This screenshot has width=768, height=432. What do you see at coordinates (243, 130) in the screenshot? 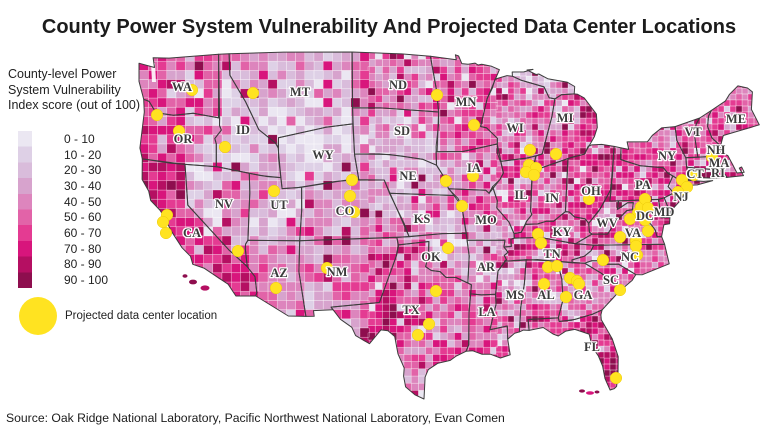
I see `svg-text: ID` at bounding box center [243, 130].